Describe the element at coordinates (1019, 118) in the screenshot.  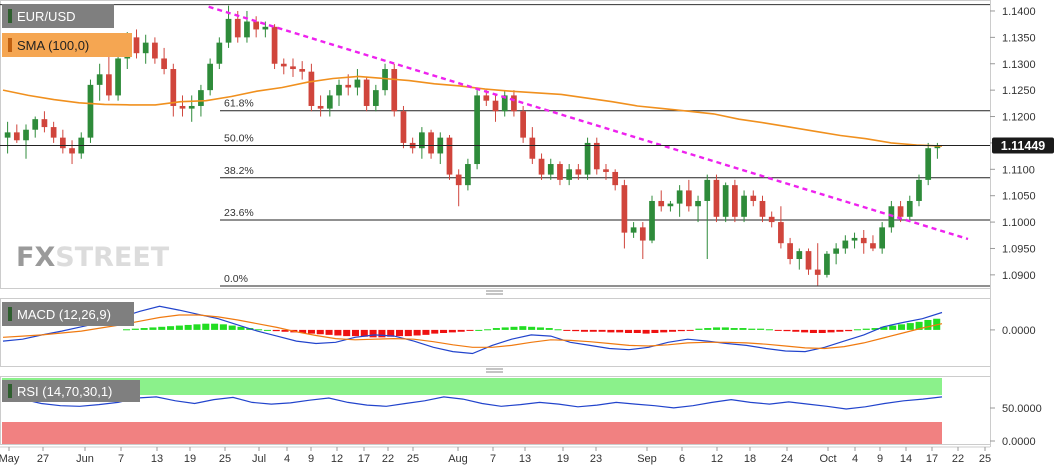
I see `price-tick-label: 1.1200` at that location.